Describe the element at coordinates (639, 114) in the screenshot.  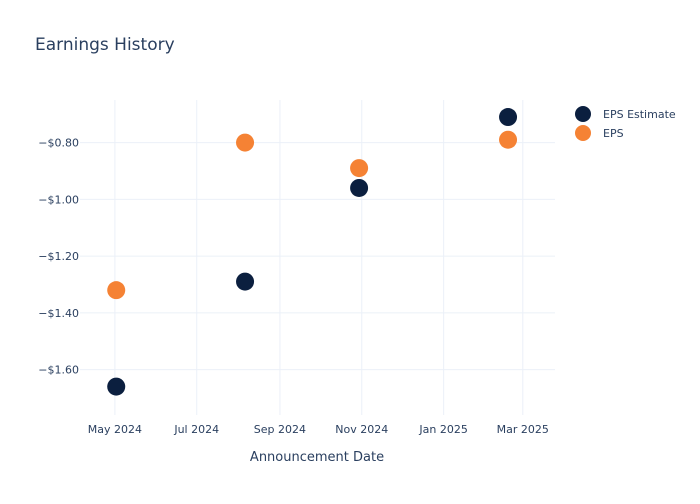
I see `legend-label: EPS Estimate` at that location.